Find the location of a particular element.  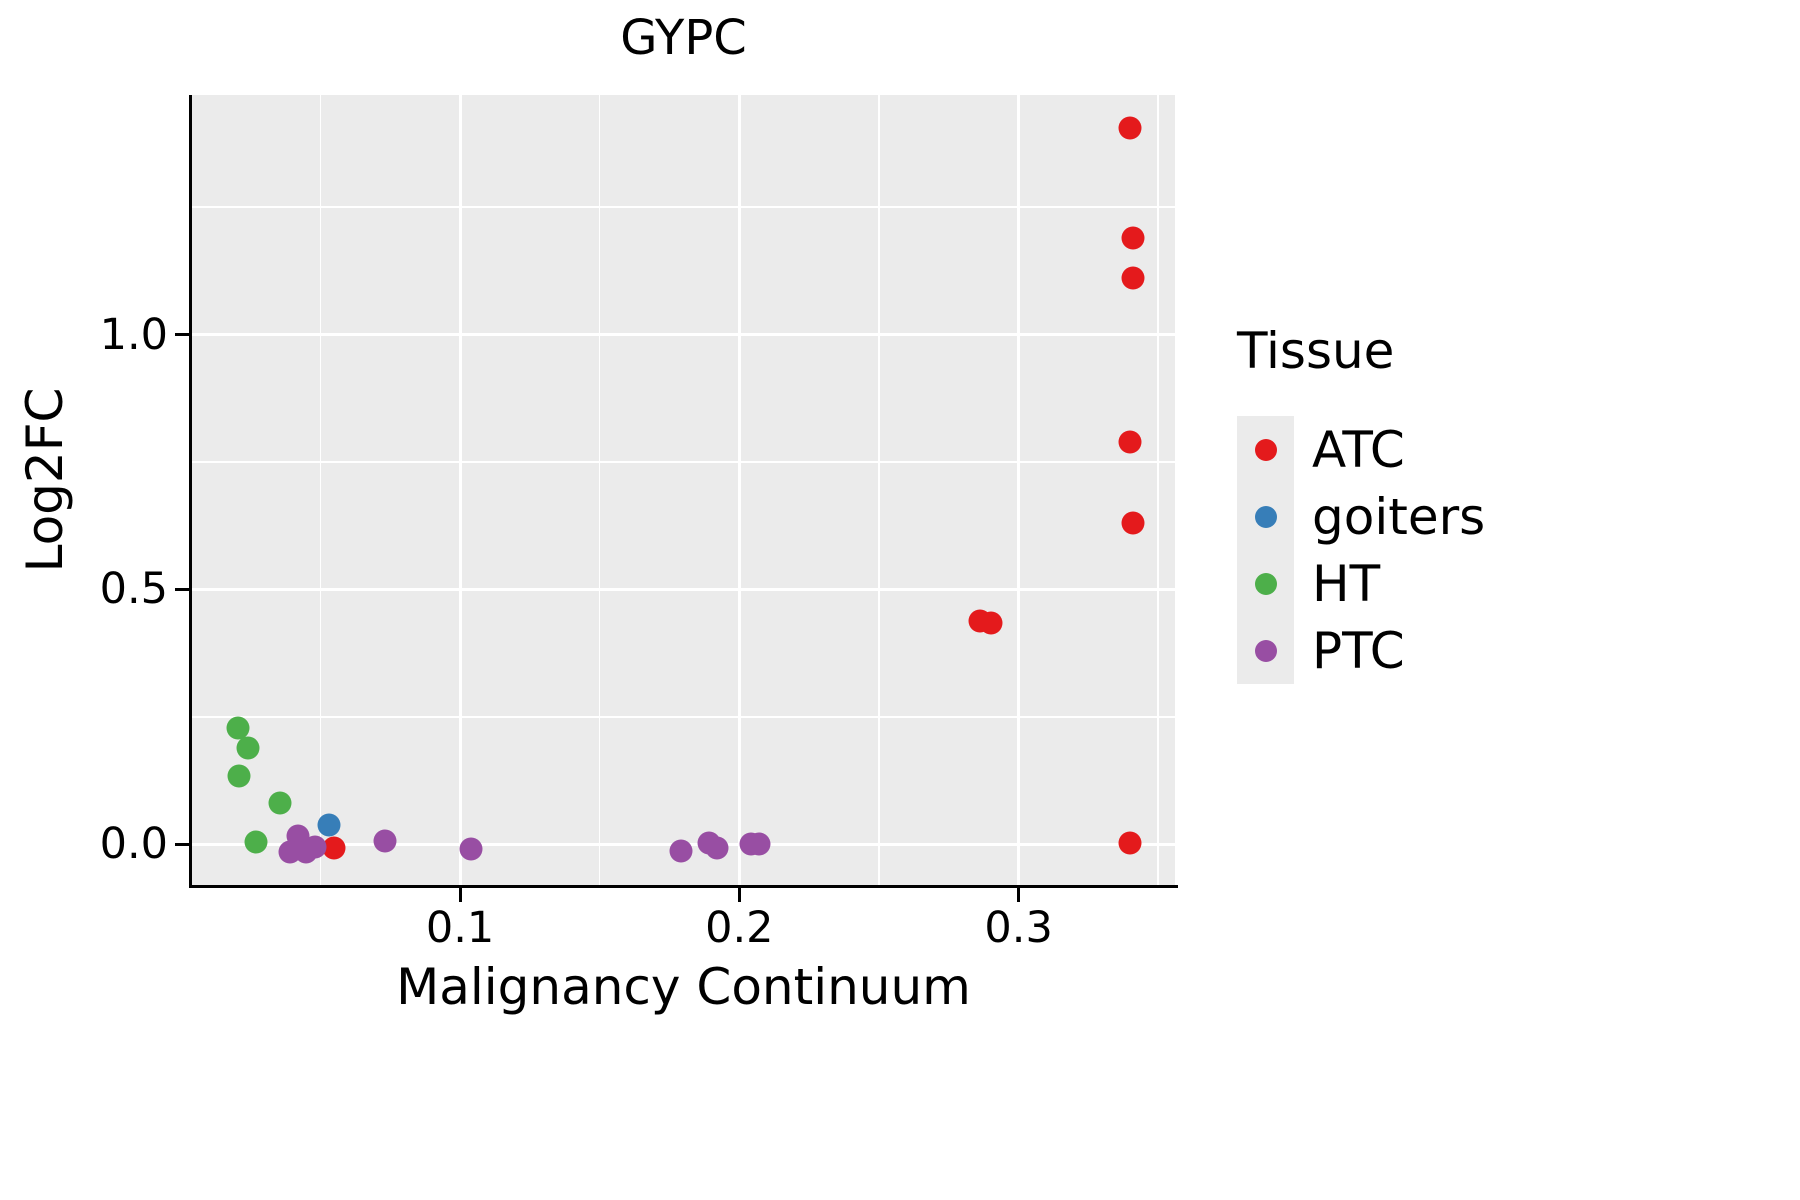

legend-title: Tissue is located at coordinates (1316, 351).